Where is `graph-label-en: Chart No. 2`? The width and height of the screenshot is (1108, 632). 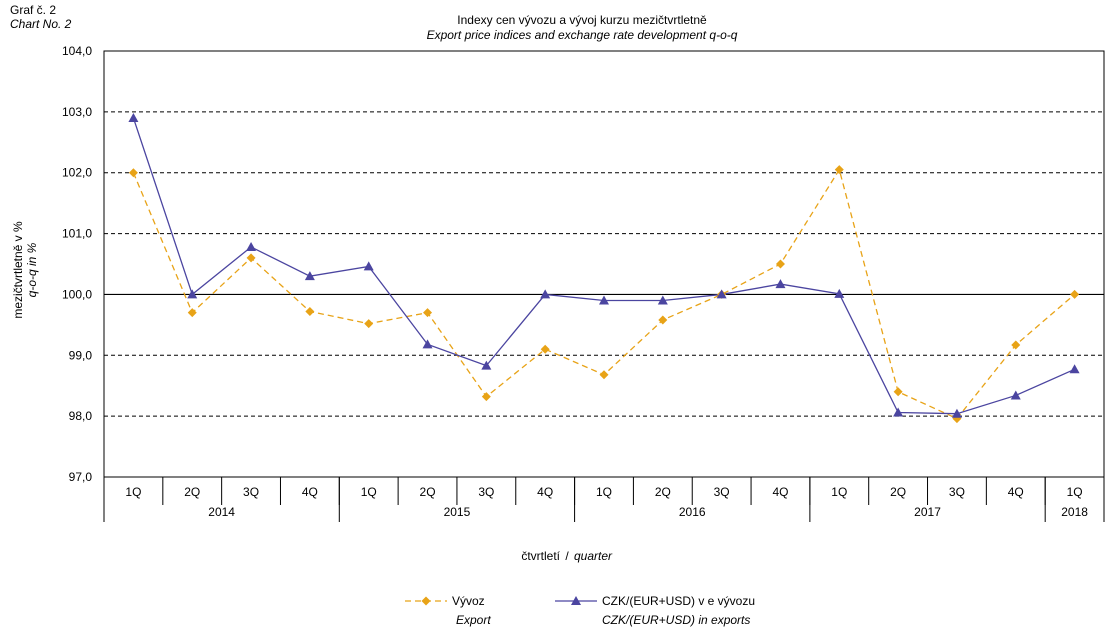
graph-label-en: Chart No. 2 is located at coordinates (41, 24).